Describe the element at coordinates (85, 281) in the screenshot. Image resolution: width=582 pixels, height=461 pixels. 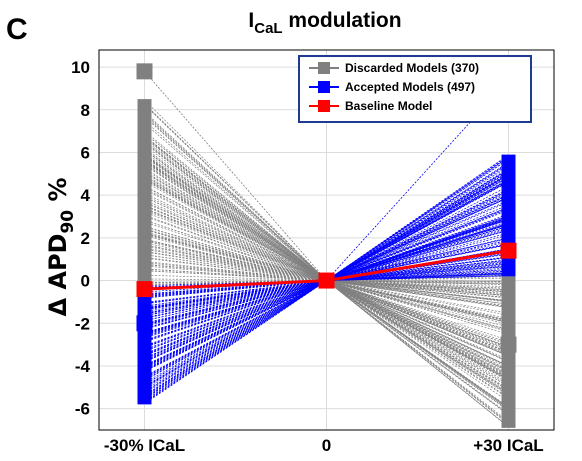
I see `y-tick-label: 0` at that location.